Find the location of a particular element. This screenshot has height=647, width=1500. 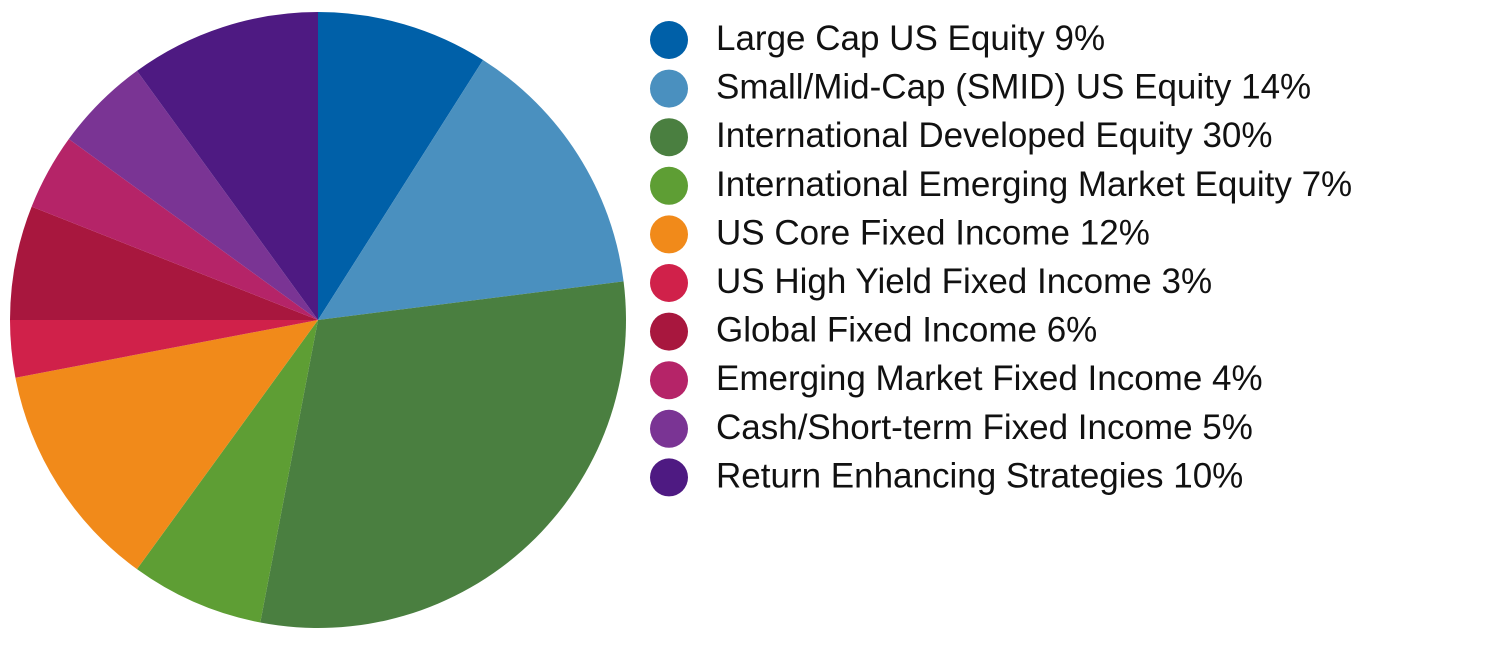

legend-value: 3% is located at coordinates (1187, 281).